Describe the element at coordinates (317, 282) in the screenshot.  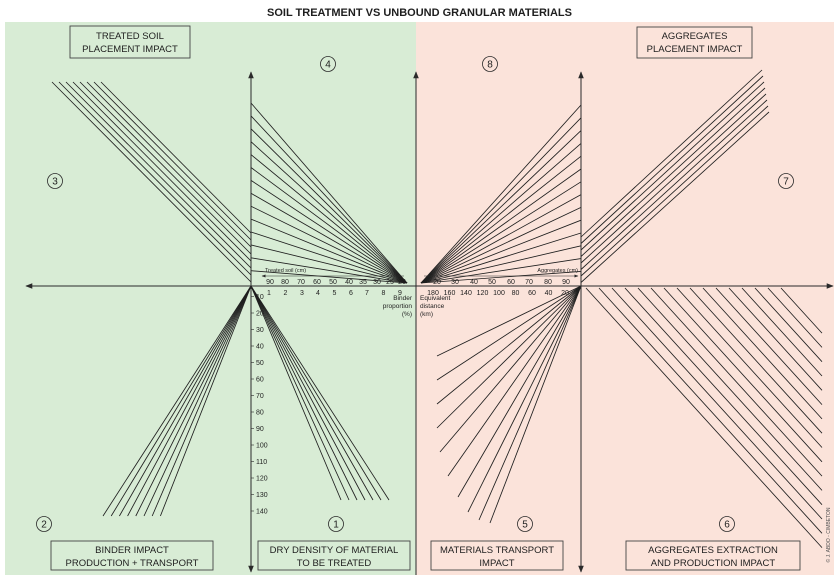
I see `treated-soil-tick-label: 60` at that location.